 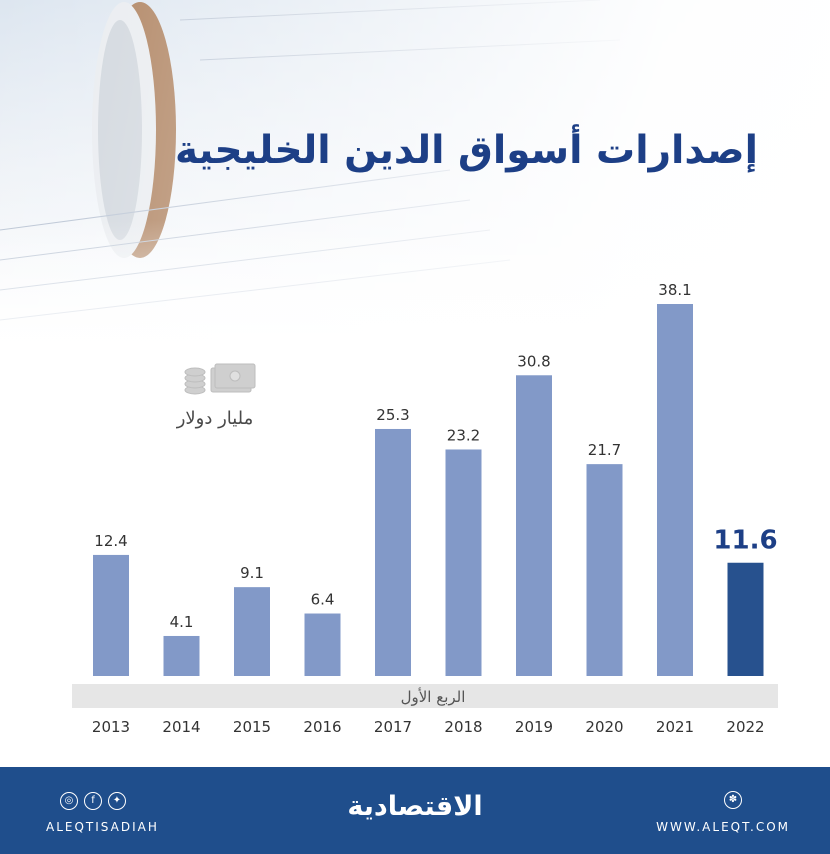 I want to click on instagram-icon: ◎, so click(x=69, y=801).